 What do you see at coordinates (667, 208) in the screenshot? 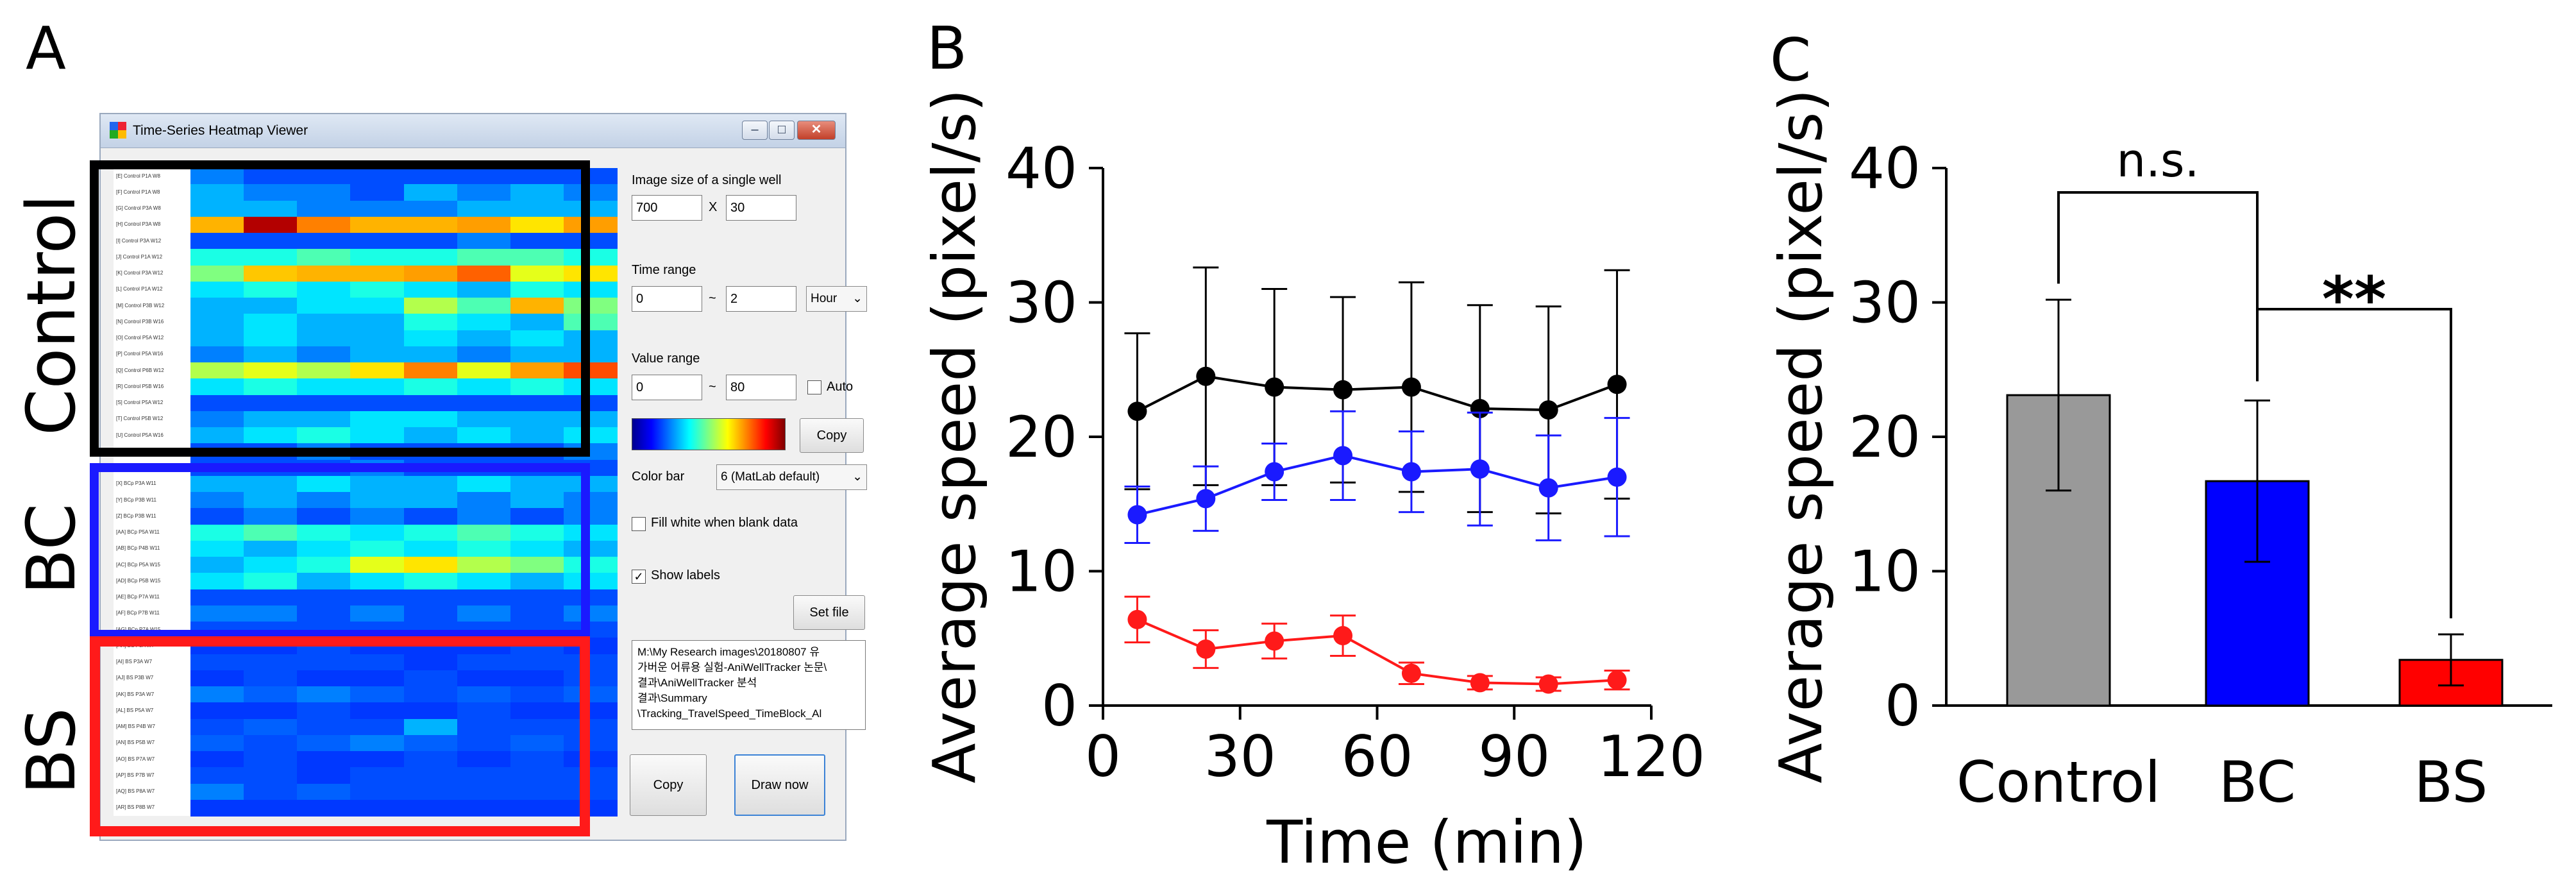
I see `image-width-input: 700` at bounding box center [667, 208].